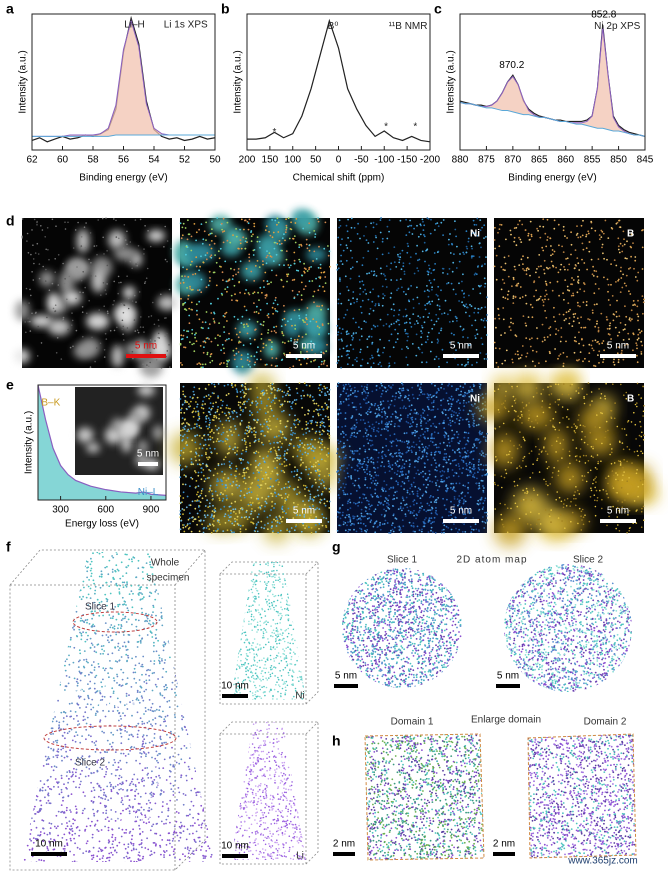 The image size is (668, 876). I want to click on image-layer, so click(412, 293).